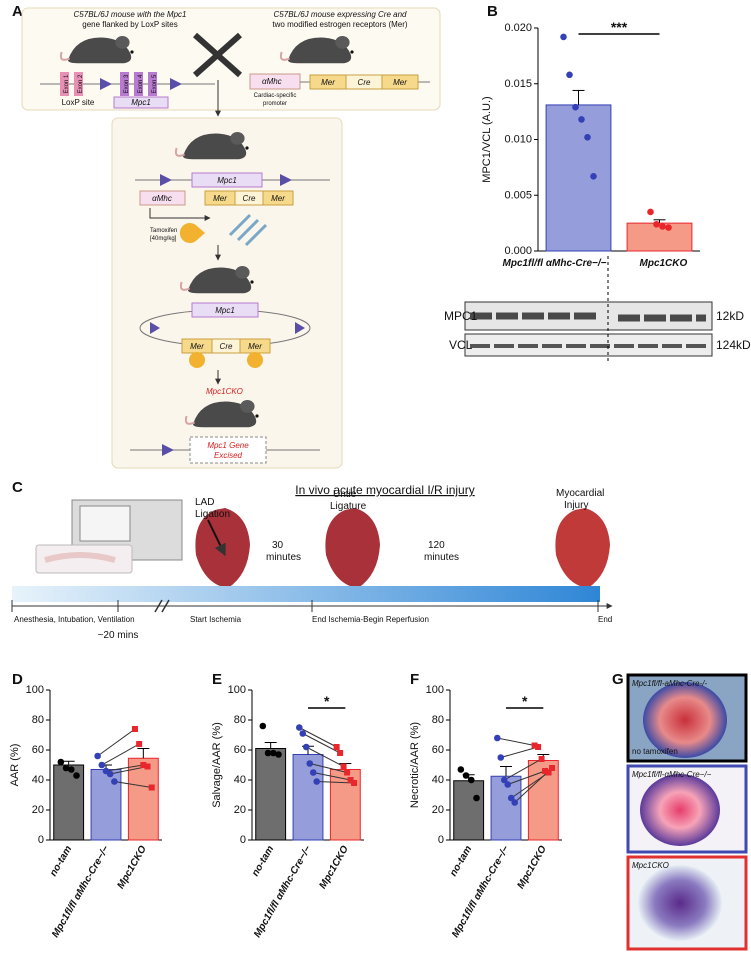 Image resolution: width=751 pixels, height=970 pixels. Describe the element at coordinates (105, 523) in the screenshot. I see `ventilator` at that location.